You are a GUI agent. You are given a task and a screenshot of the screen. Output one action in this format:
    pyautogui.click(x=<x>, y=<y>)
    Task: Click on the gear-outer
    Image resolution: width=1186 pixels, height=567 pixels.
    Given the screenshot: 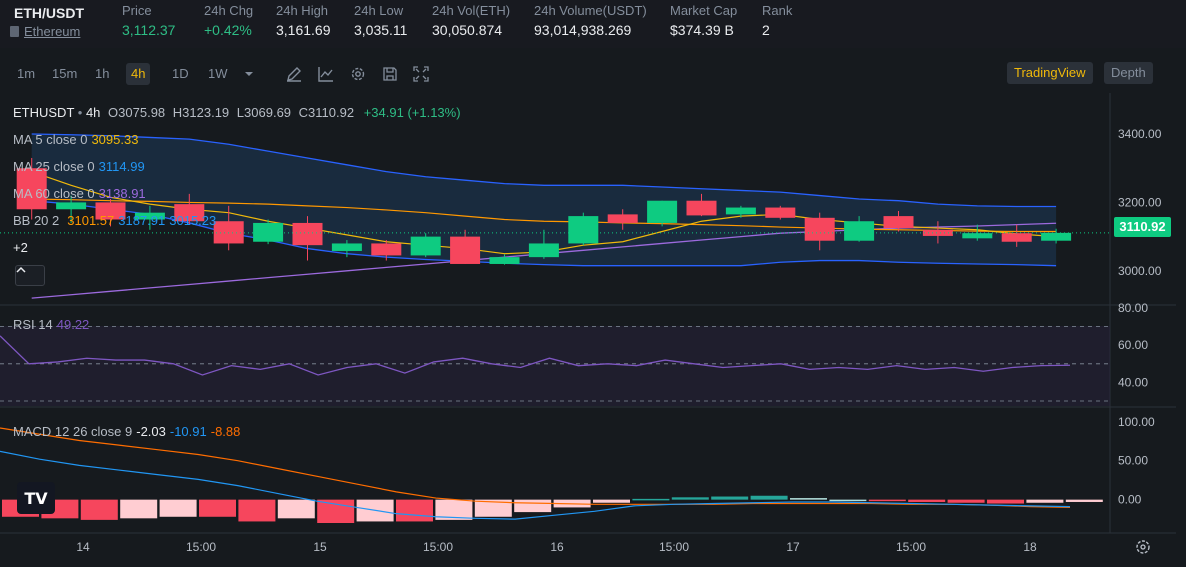 What is the action you would take?
    pyautogui.click(x=1143, y=547)
    